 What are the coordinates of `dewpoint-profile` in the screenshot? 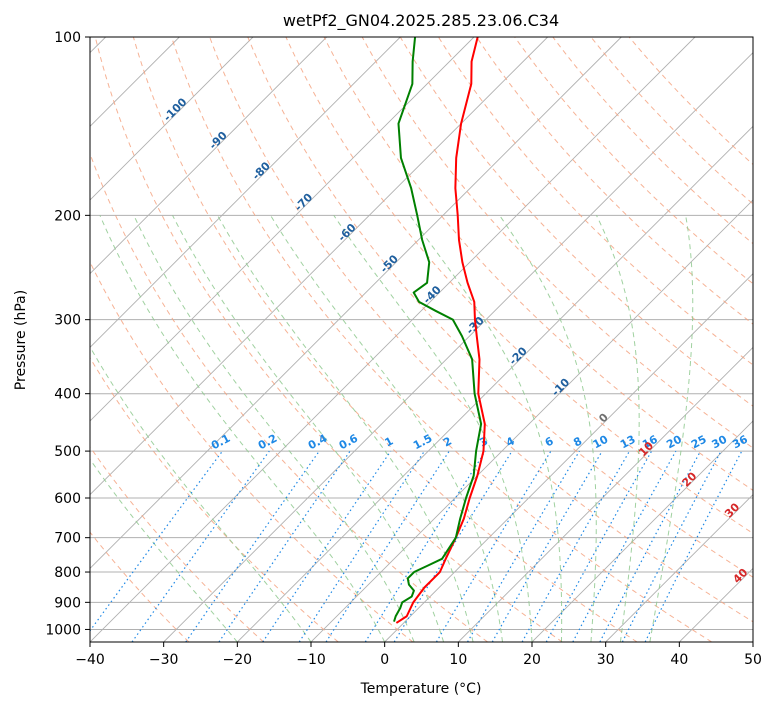 It's located at (438, 329).